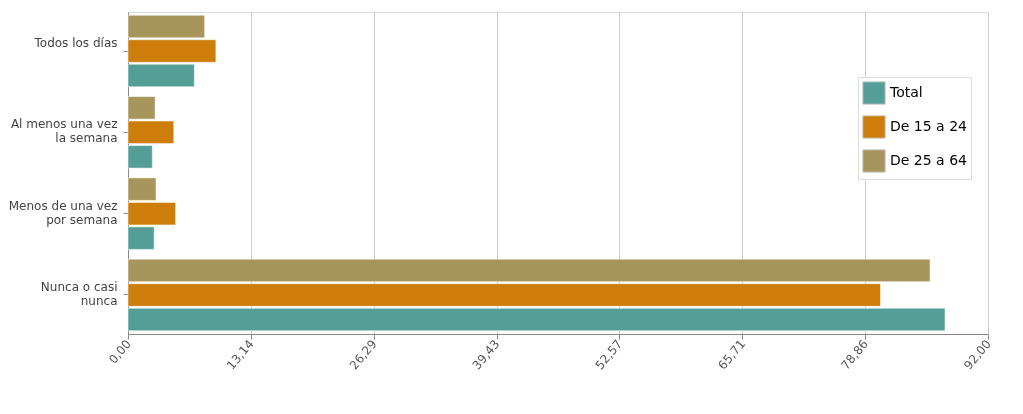  Describe the element at coordinates (929, 126) in the screenshot. I see `legend-label: De 15 a 24` at that location.